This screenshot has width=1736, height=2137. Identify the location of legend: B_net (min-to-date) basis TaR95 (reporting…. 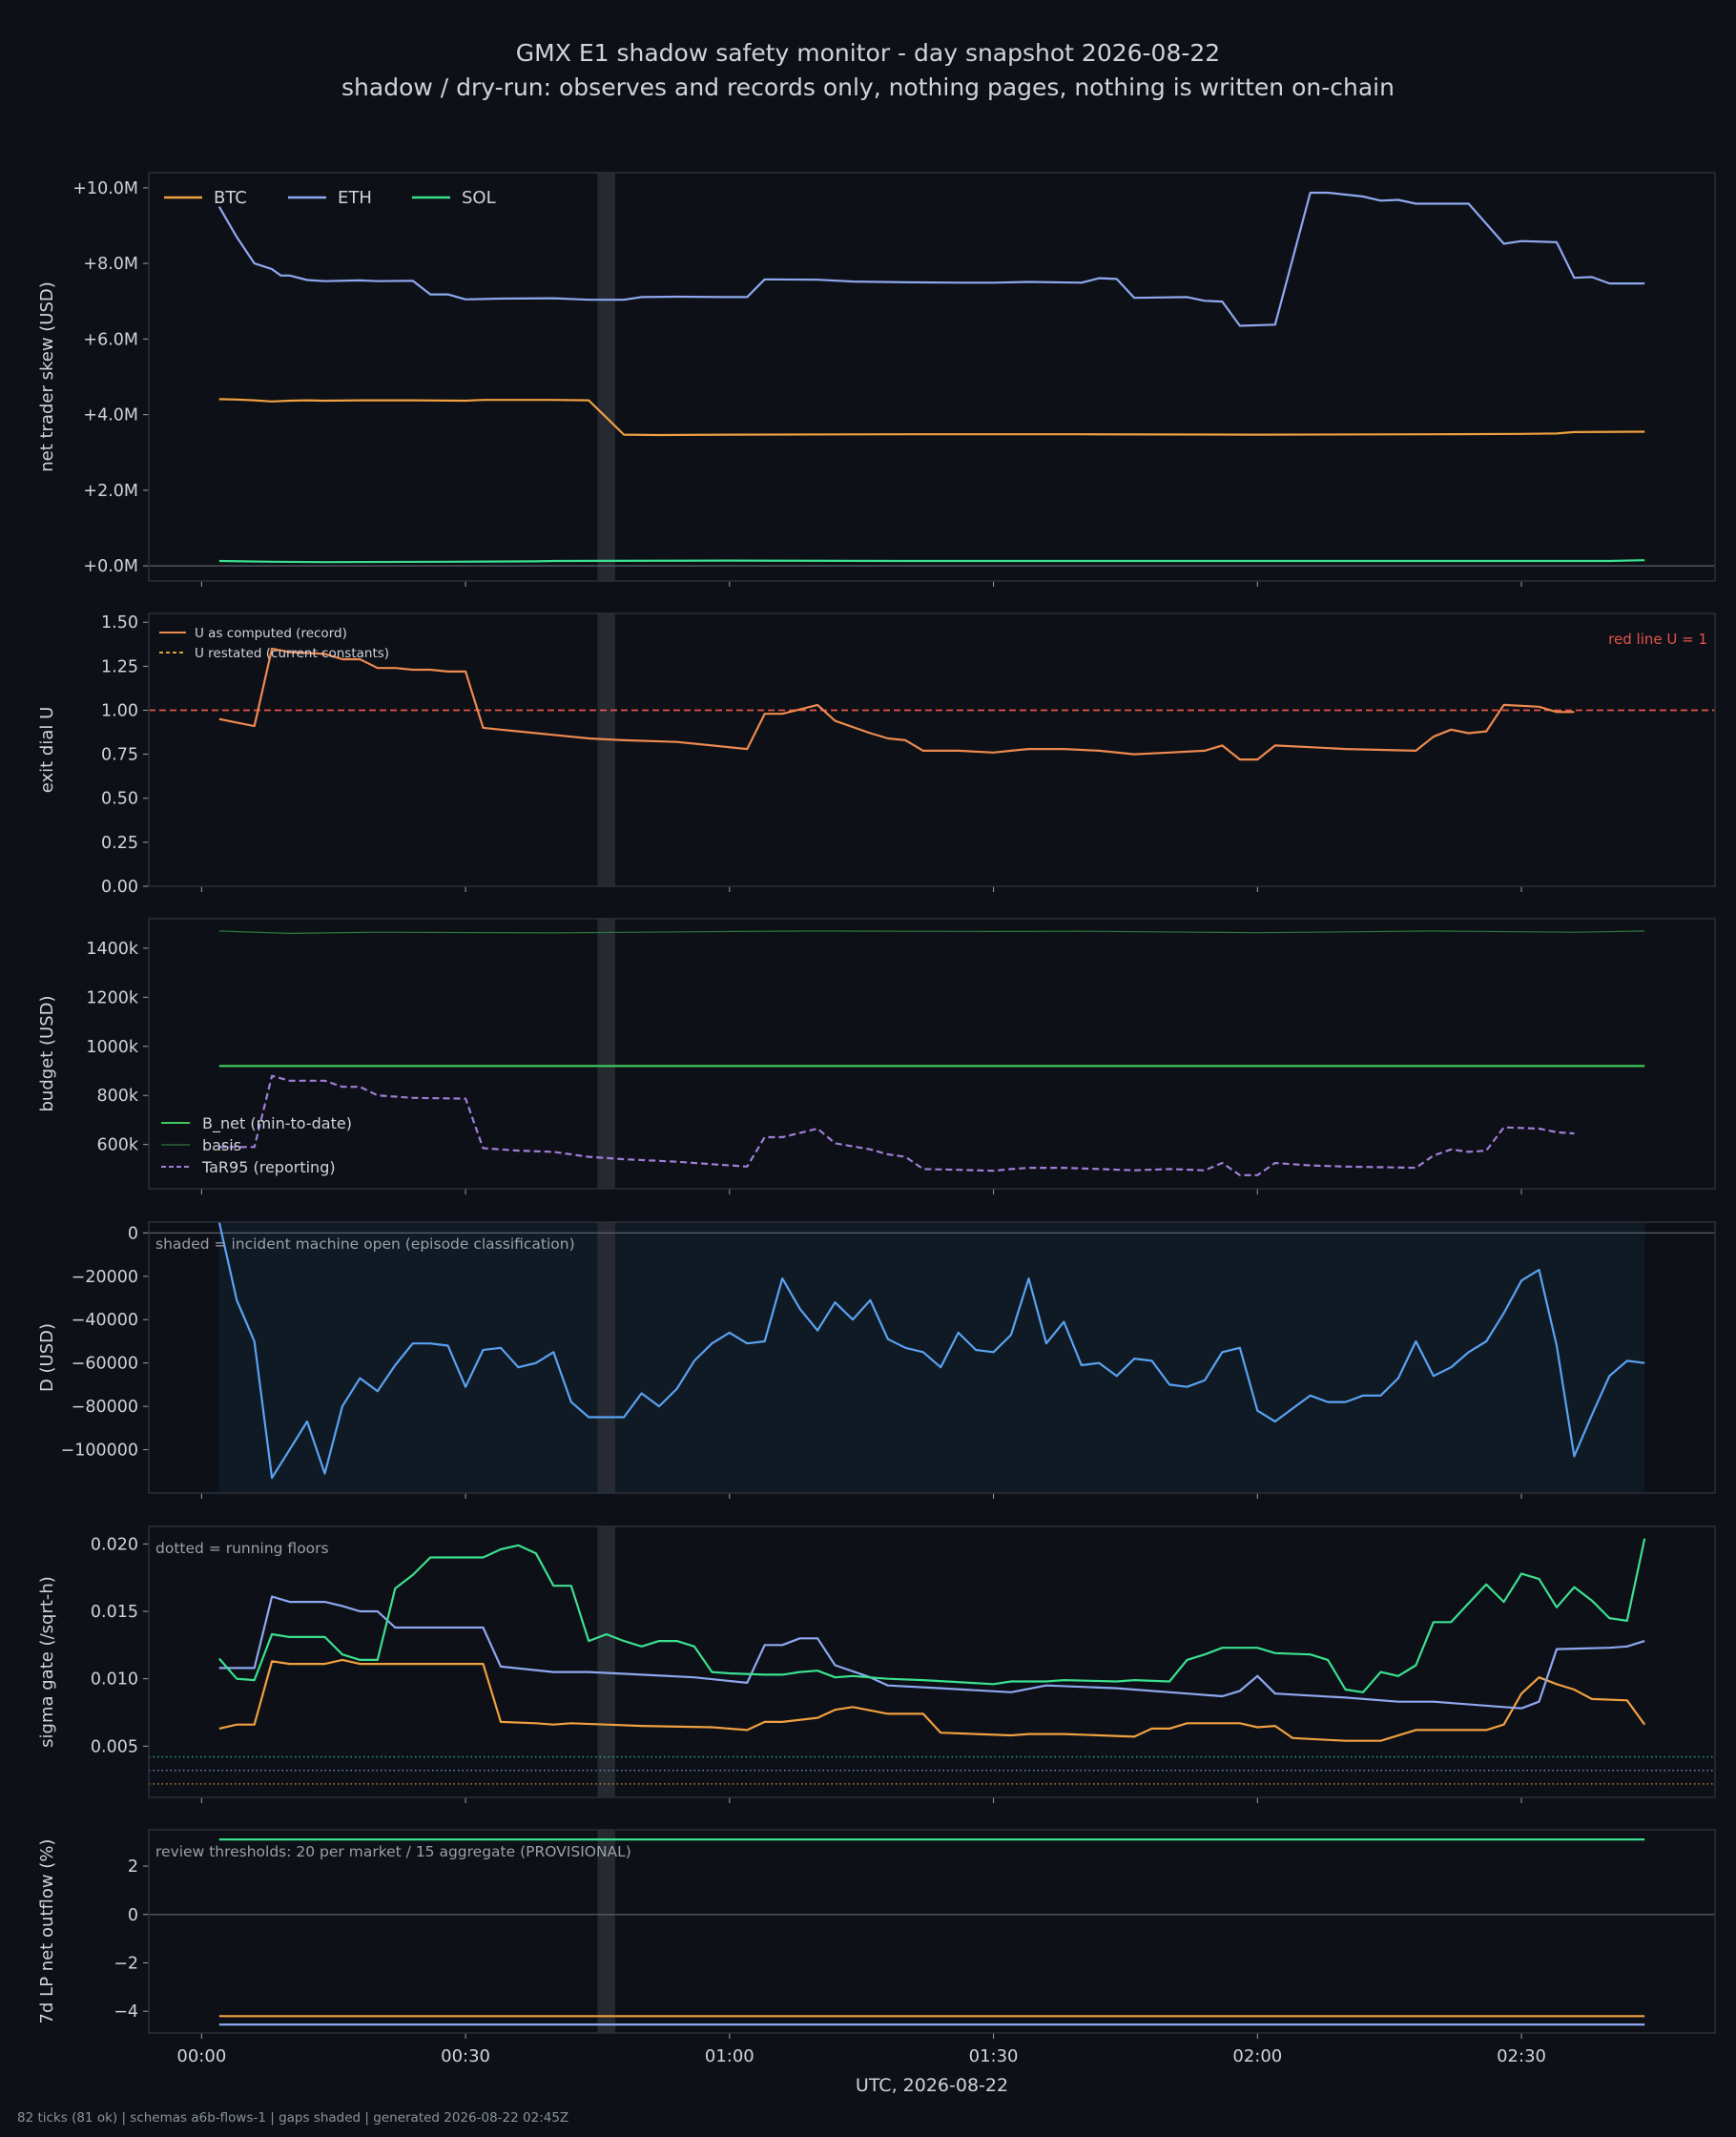
(256, 1145).